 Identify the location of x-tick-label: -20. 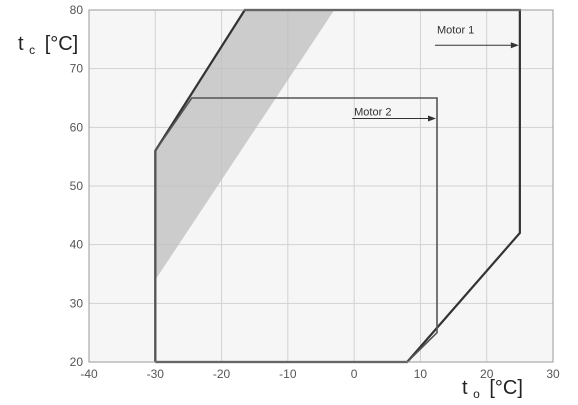
(222, 374).